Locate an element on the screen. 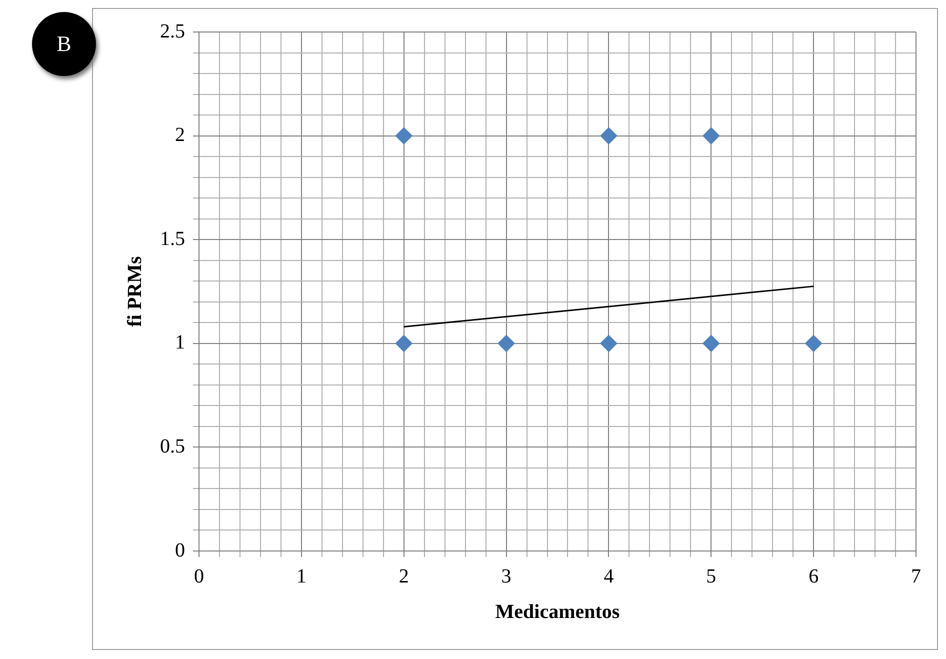 The image size is (946, 659). y-tick-label: 2.5 is located at coordinates (172, 31).